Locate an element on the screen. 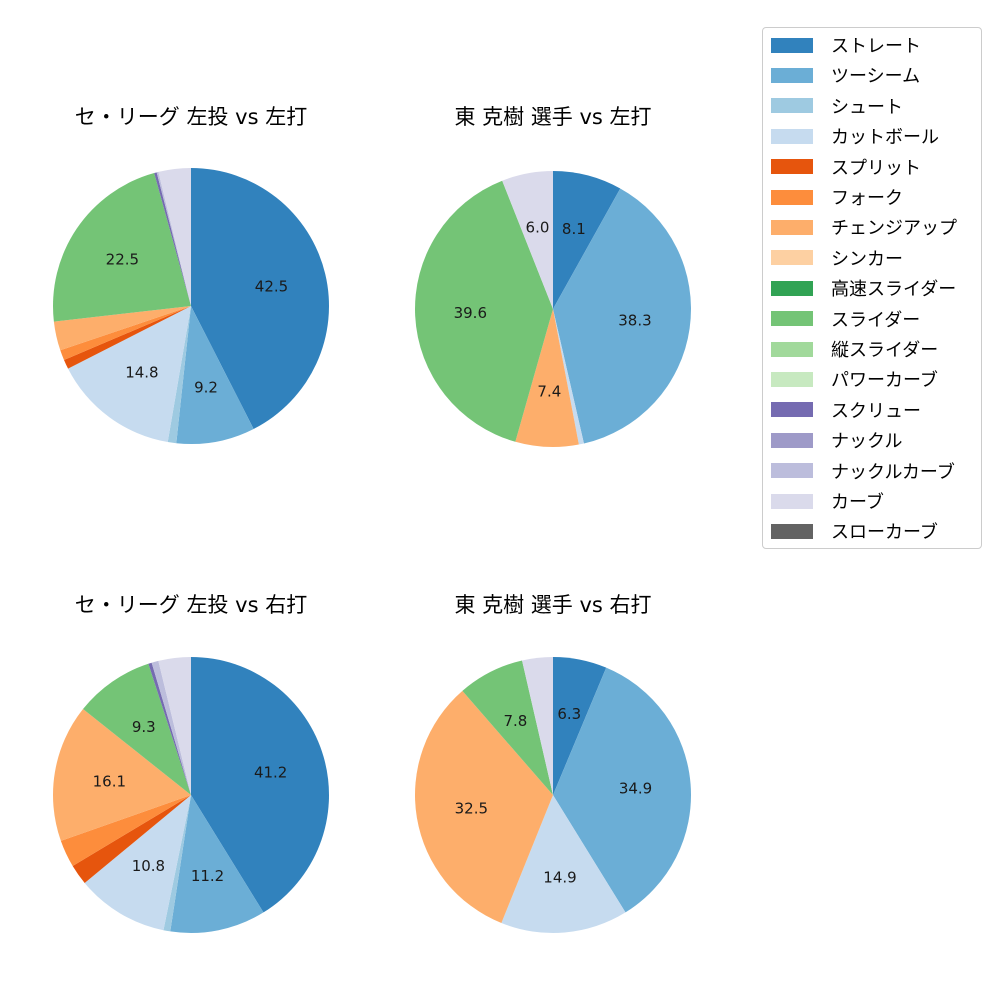  slice-value-label: 6.0 is located at coordinates (538, 228).